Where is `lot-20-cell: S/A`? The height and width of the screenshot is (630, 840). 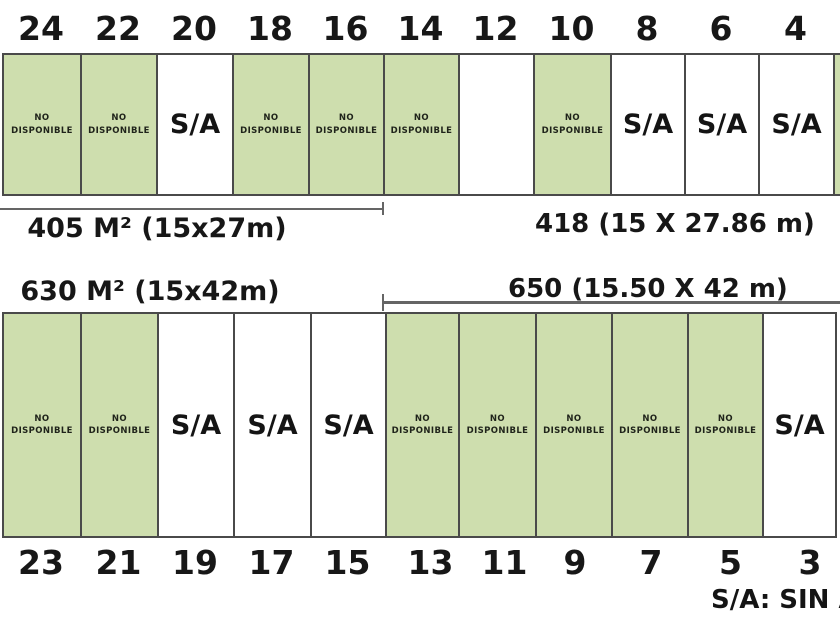 lot-20-cell: S/A is located at coordinates (195, 124).